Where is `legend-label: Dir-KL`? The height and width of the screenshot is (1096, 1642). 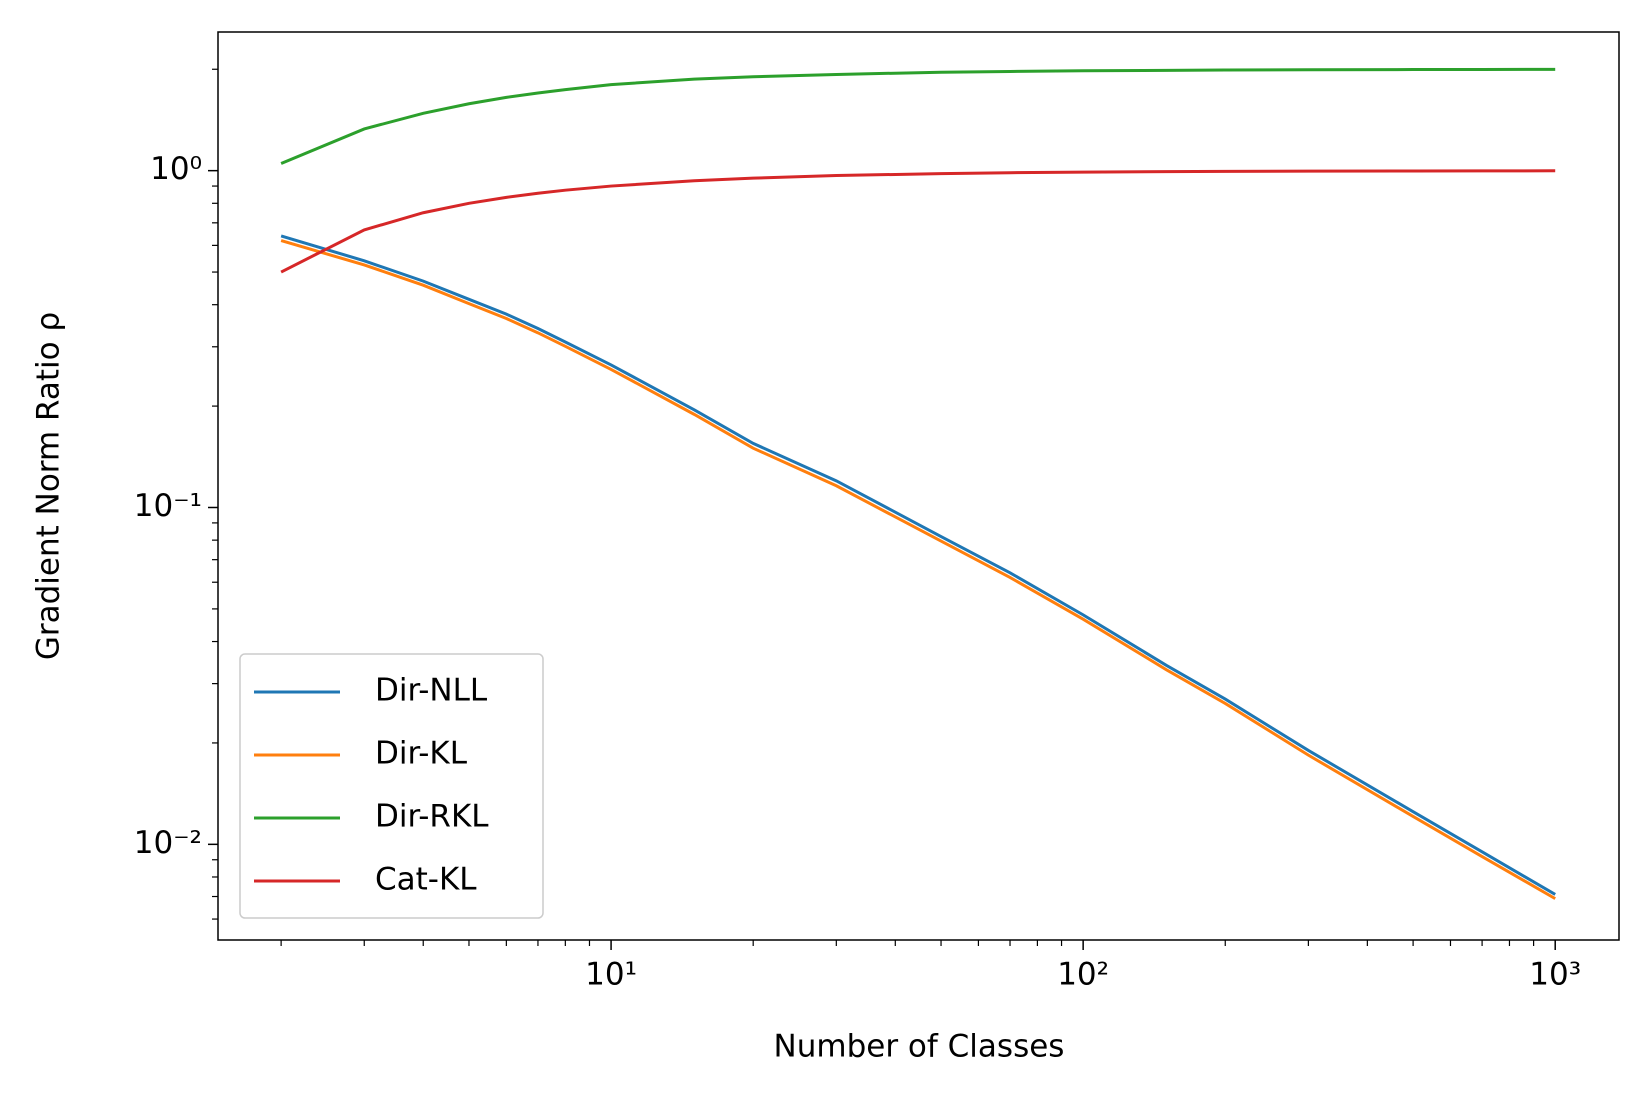 legend-label: Dir-KL is located at coordinates (421, 754).